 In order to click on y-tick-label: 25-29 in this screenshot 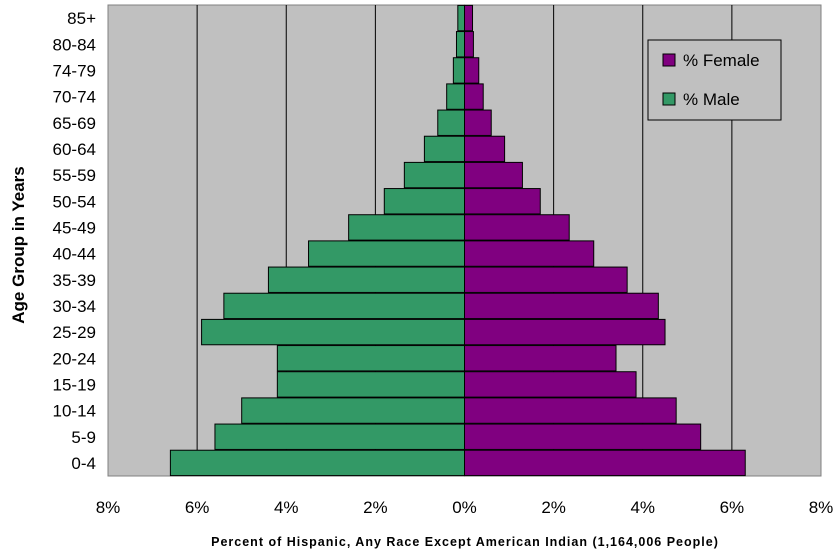, I will do `click(74, 332)`.